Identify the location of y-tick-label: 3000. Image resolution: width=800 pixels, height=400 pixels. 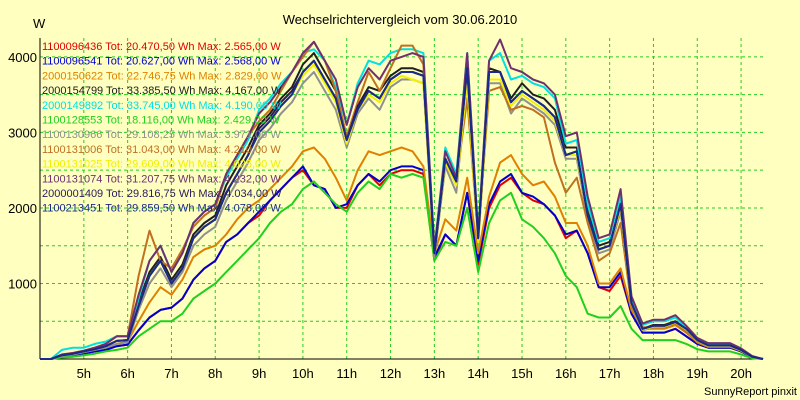
(22, 132).